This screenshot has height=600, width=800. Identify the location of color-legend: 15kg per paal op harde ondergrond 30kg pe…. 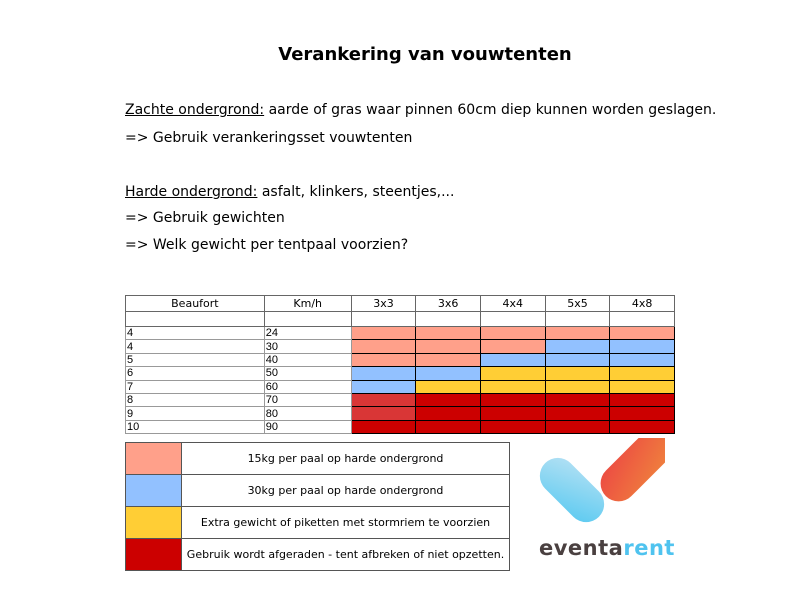
(317, 506).